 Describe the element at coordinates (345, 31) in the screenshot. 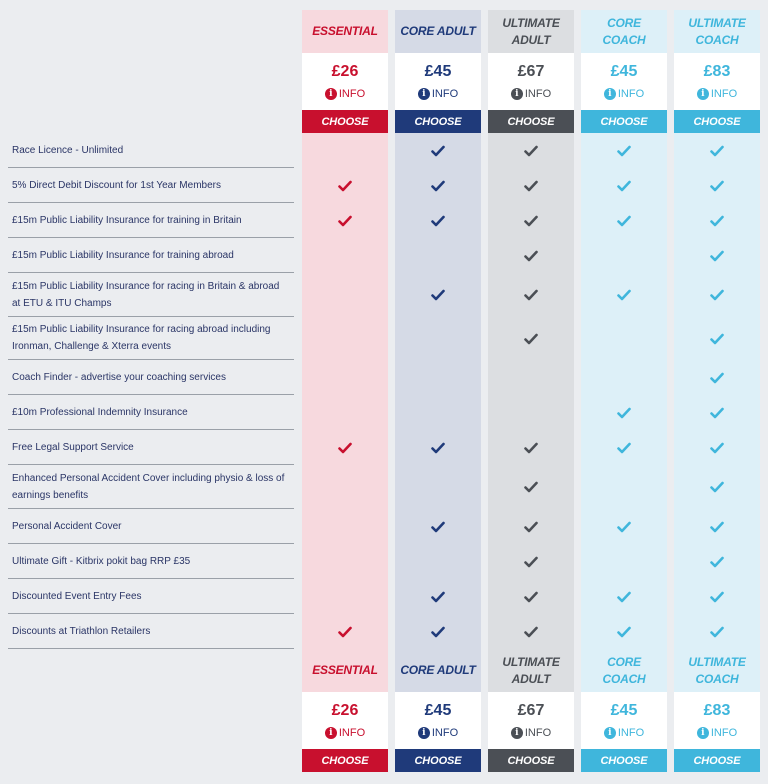

I see `plan-name-label: ESSENTIAL` at that location.